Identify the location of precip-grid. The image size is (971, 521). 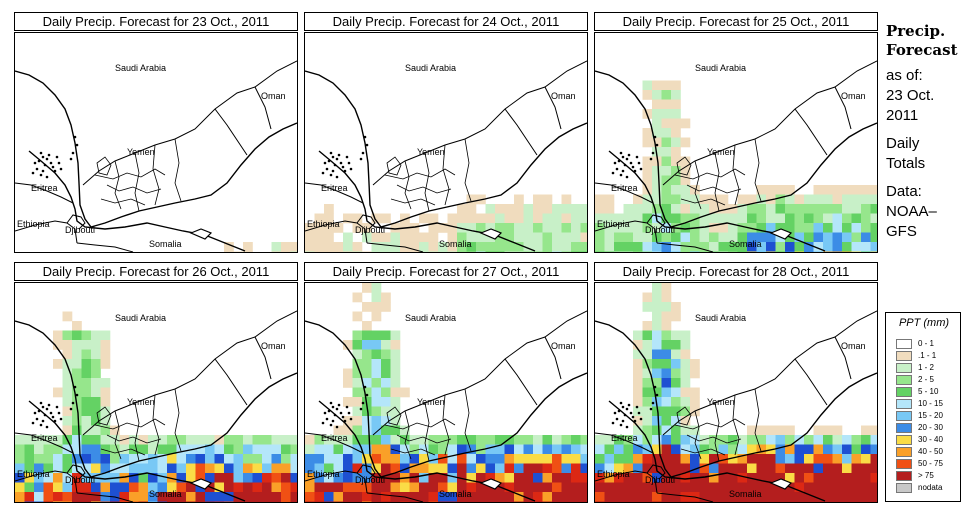
(260, 247).